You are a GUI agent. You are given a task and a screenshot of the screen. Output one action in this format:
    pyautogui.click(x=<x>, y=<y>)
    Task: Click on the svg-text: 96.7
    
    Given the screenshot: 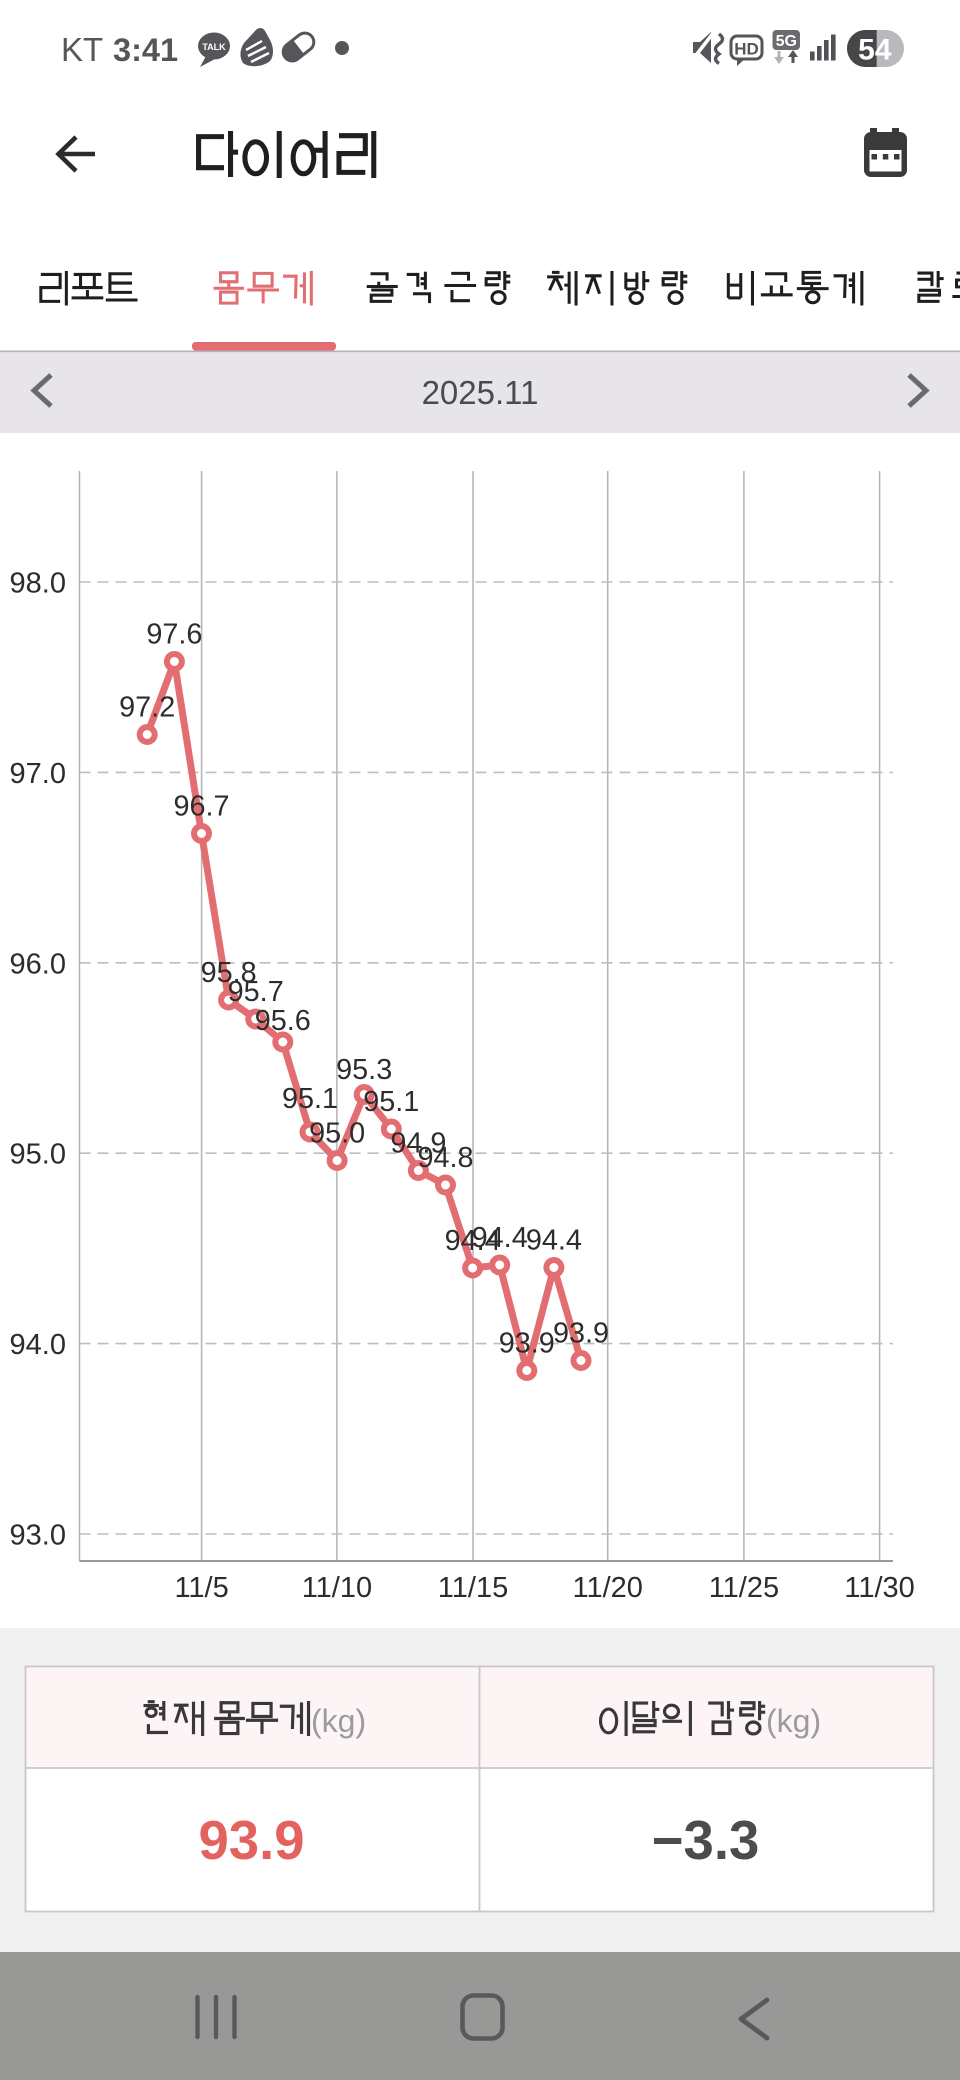 What is the action you would take?
    pyautogui.click(x=201, y=807)
    